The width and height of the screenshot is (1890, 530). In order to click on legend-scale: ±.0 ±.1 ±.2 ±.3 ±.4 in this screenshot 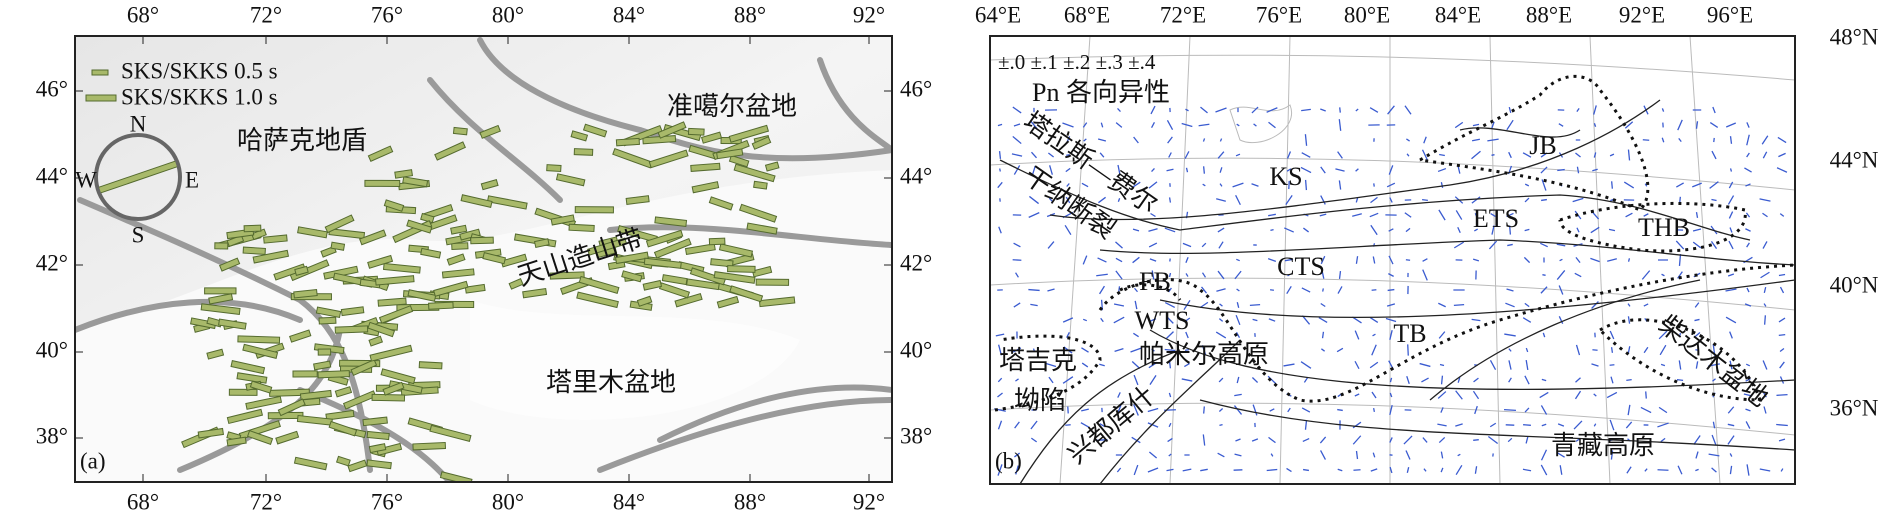, I will do `click(1077, 62)`.